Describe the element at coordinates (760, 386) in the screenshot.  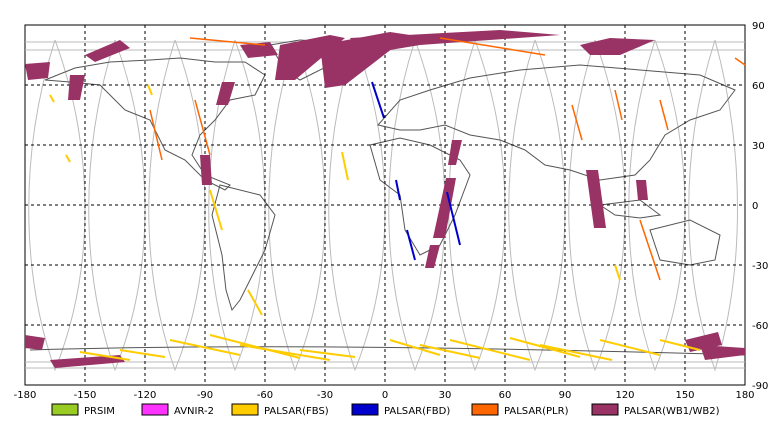
I see `lat-tick-label: -90` at that location.